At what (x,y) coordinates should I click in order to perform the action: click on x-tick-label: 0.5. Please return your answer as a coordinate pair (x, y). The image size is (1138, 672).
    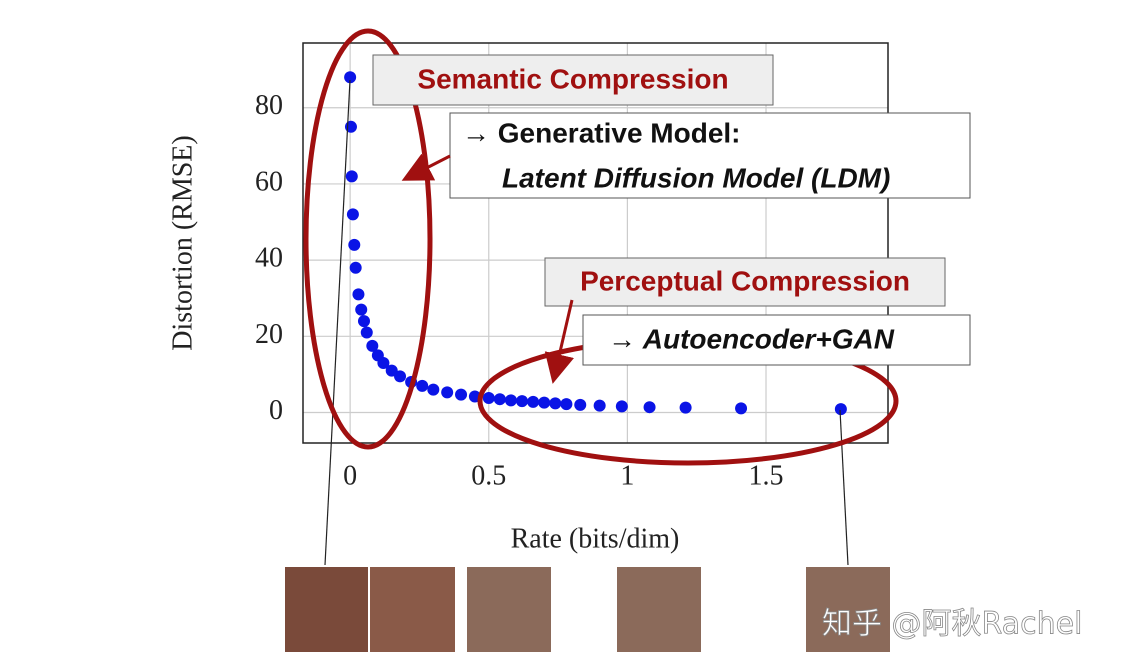
    Looking at the image, I should click on (488, 475).